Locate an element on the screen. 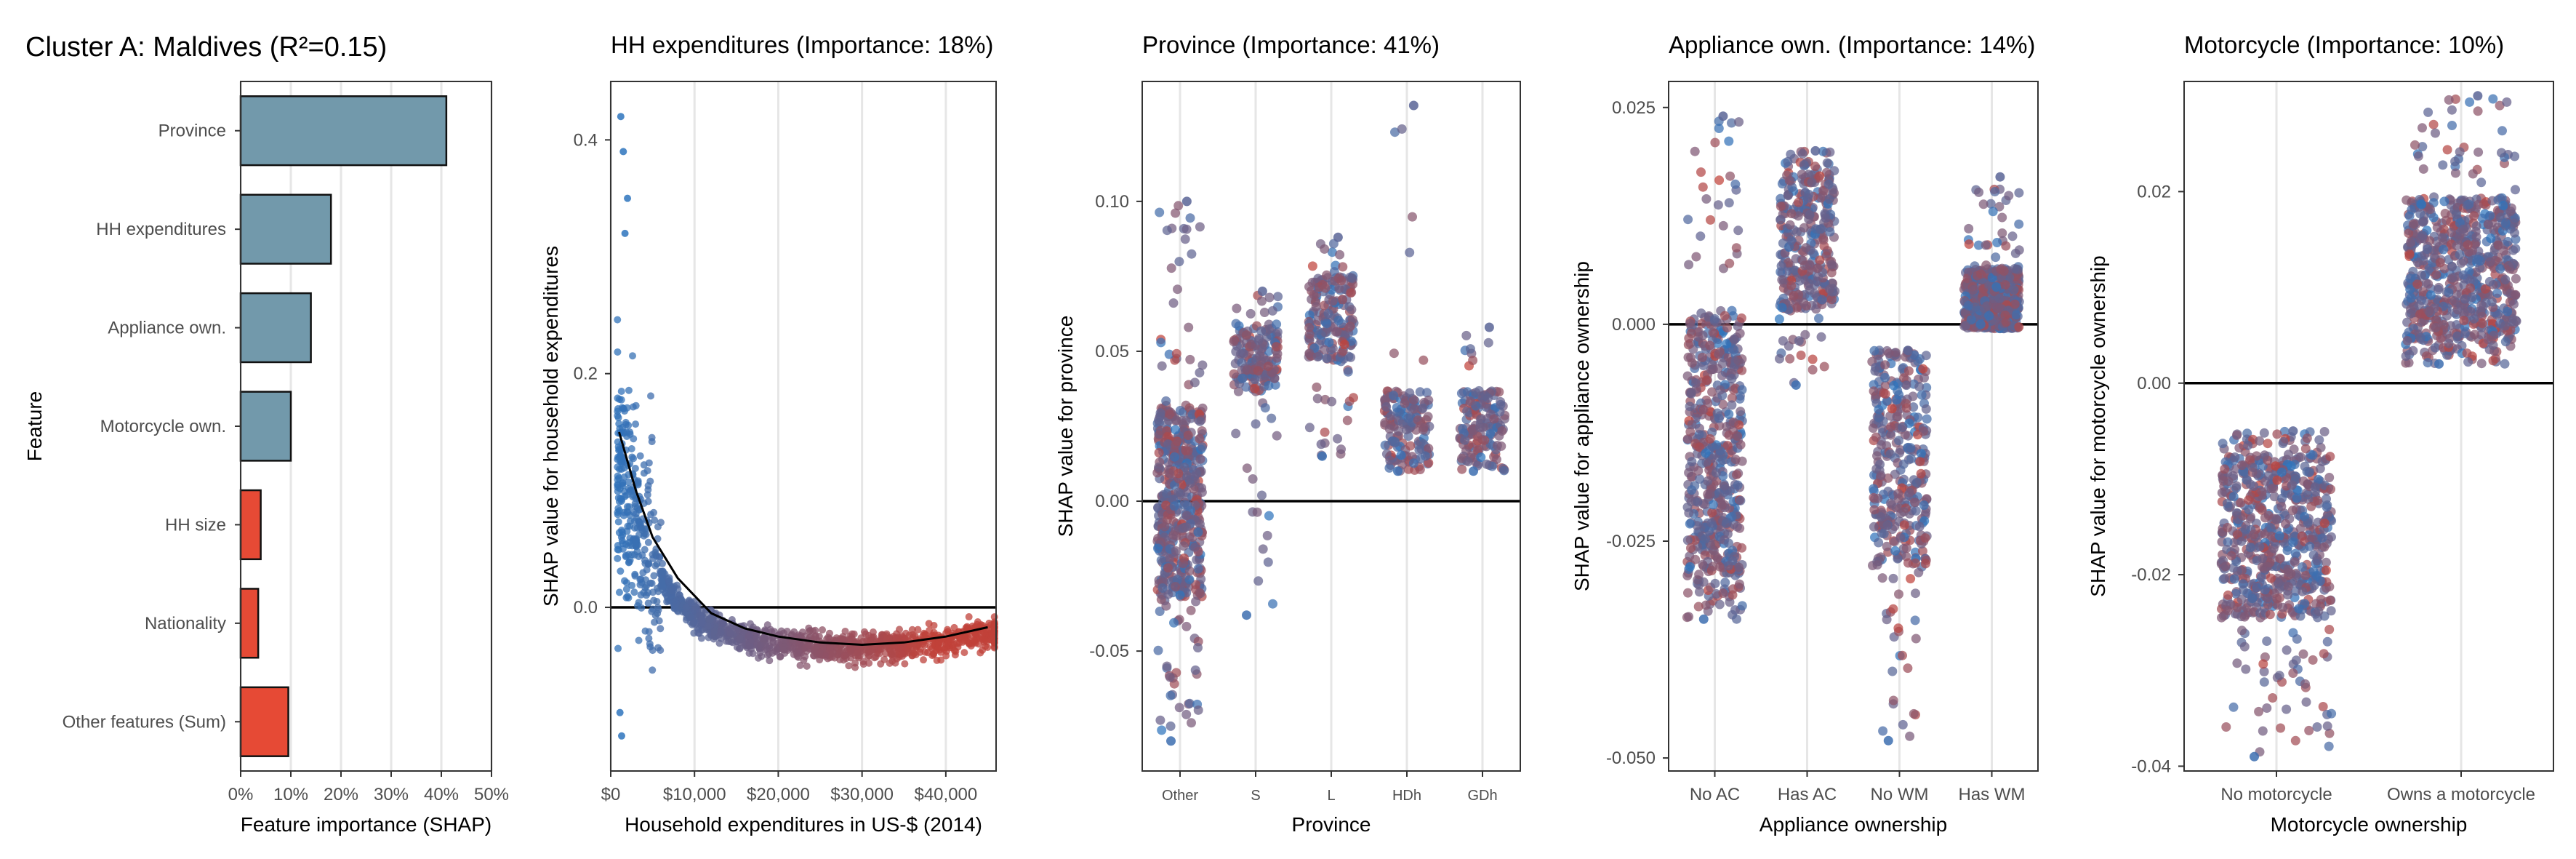 This screenshot has width=2576, height=859. x-axis-label: Household expenditures in US-$ (2014) is located at coordinates (803, 824).